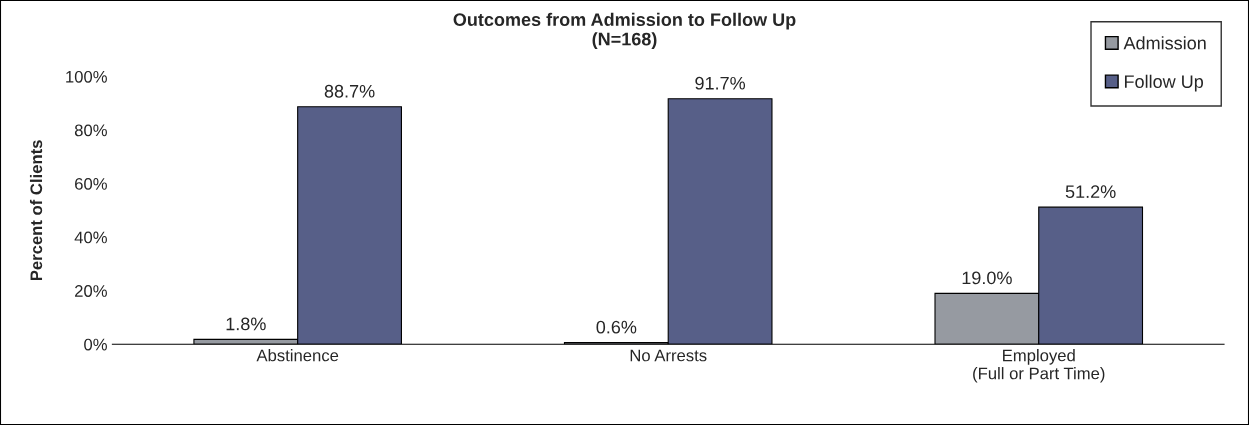  Describe the element at coordinates (90, 130) in the screenshot. I see `y-tick-label: 80%` at that location.